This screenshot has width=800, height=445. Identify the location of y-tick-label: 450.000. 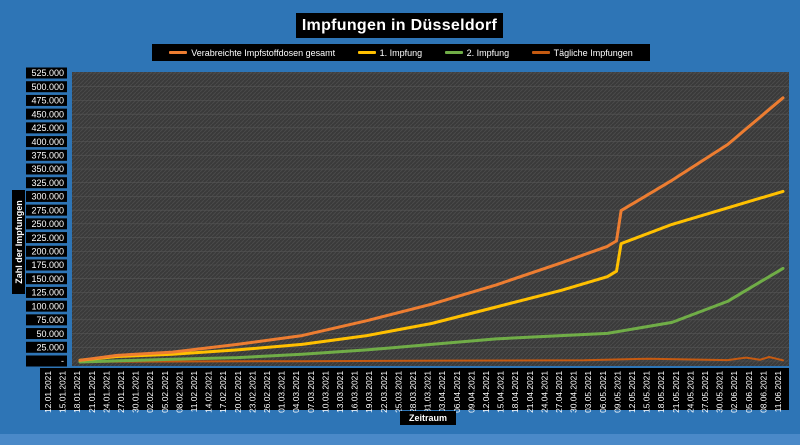
(47, 114).